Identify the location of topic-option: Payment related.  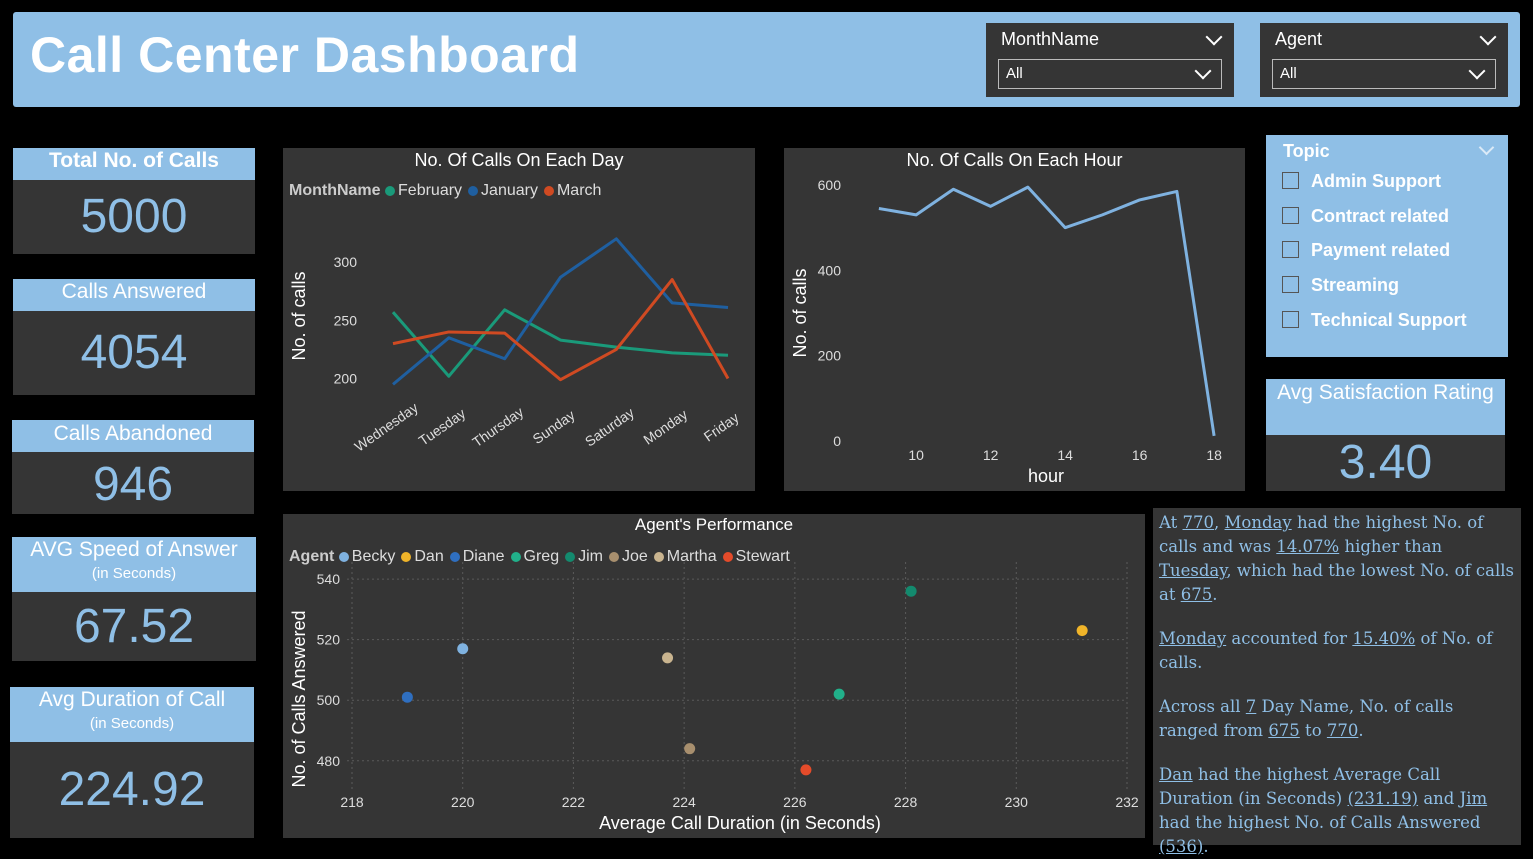
(1366, 250).